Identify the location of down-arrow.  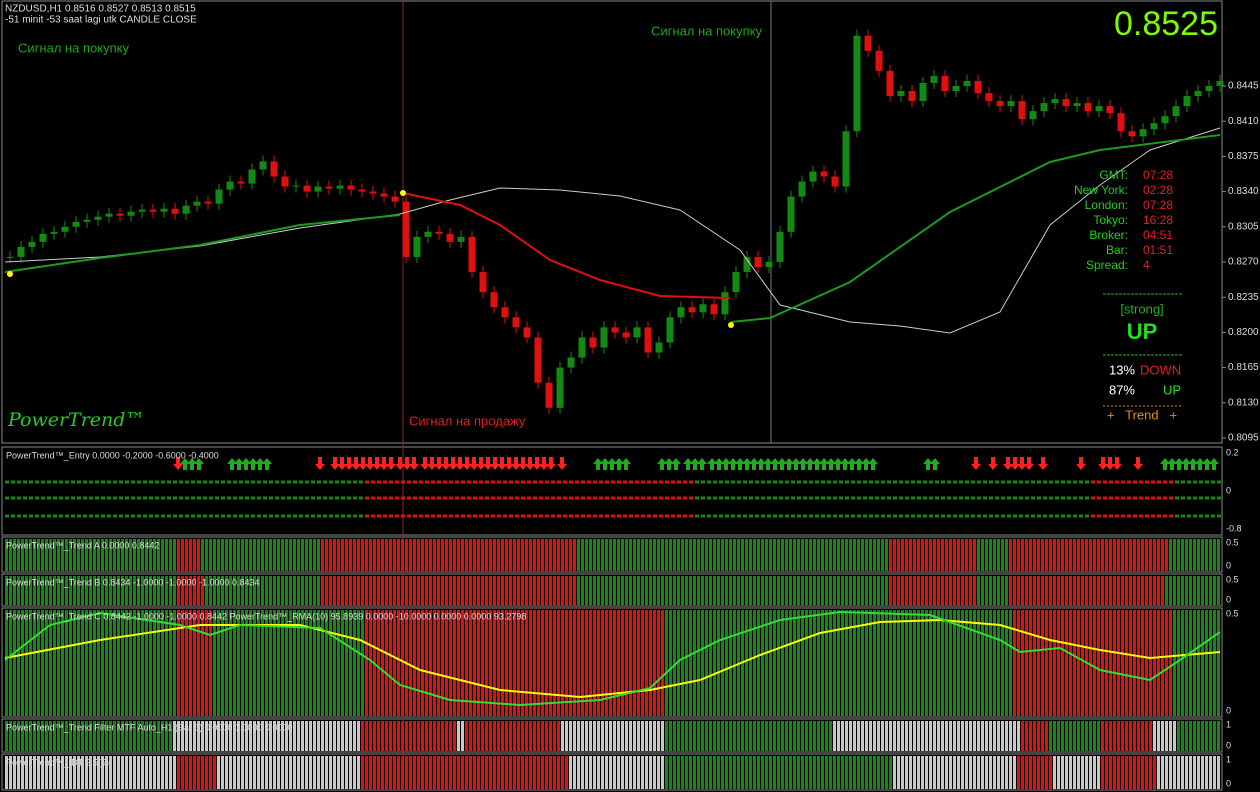
(502, 463).